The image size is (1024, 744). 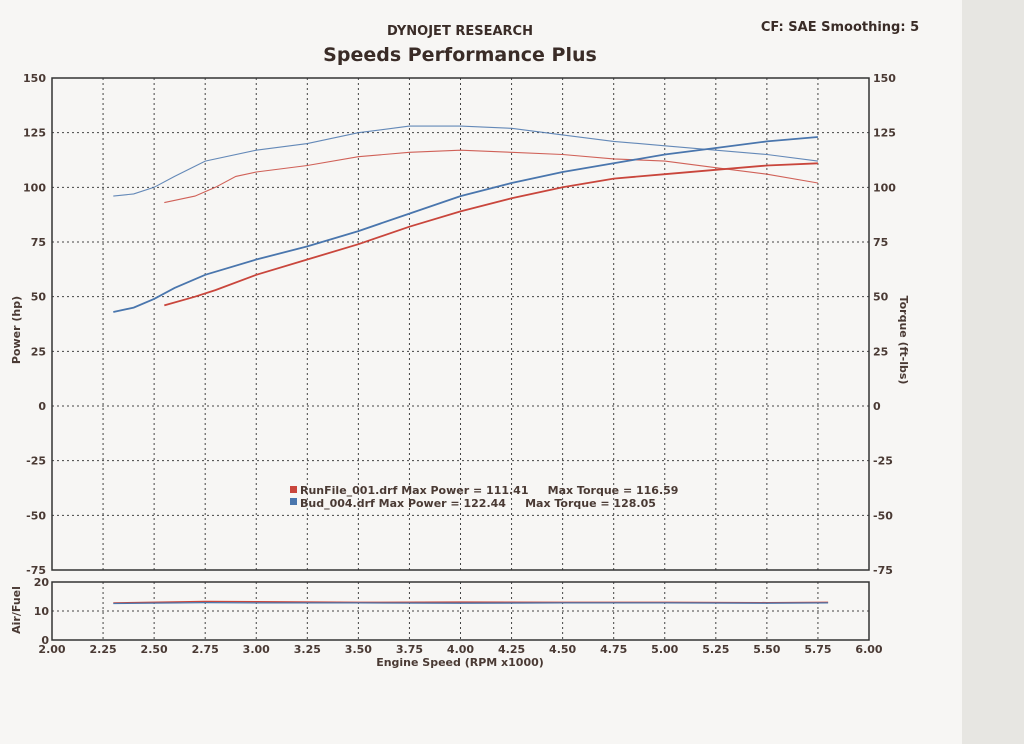 What do you see at coordinates (883, 570) in the screenshot?
I see `y-tick-label-right: -75` at bounding box center [883, 570].